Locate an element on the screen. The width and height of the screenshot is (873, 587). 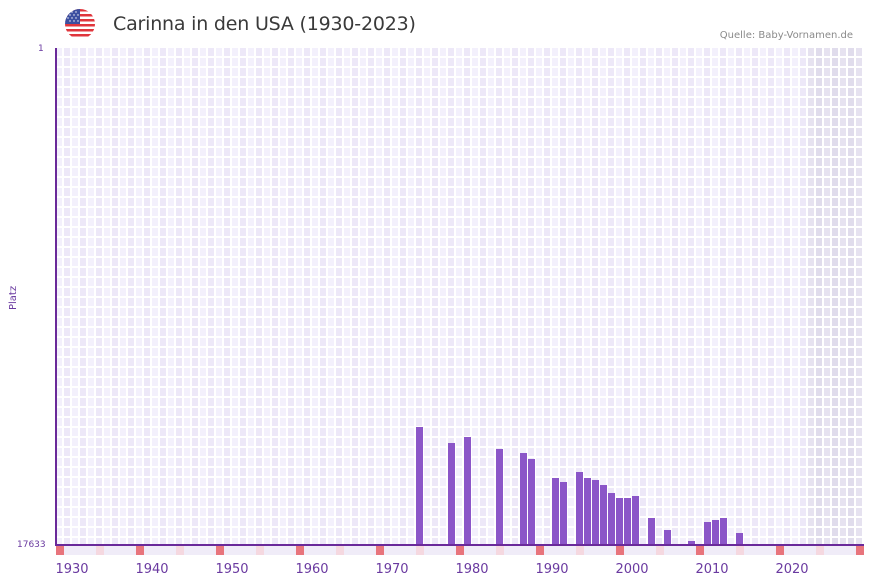
x-tick-label: 1930 is located at coordinates (72, 569).